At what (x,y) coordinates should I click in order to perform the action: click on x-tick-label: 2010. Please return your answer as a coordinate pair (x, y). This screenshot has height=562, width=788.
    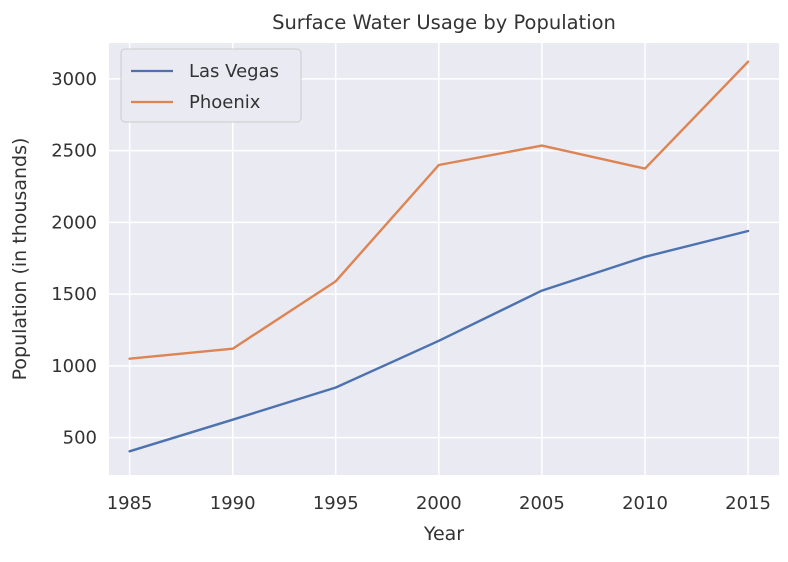
    Looking at the image, I should click on (645, 503).